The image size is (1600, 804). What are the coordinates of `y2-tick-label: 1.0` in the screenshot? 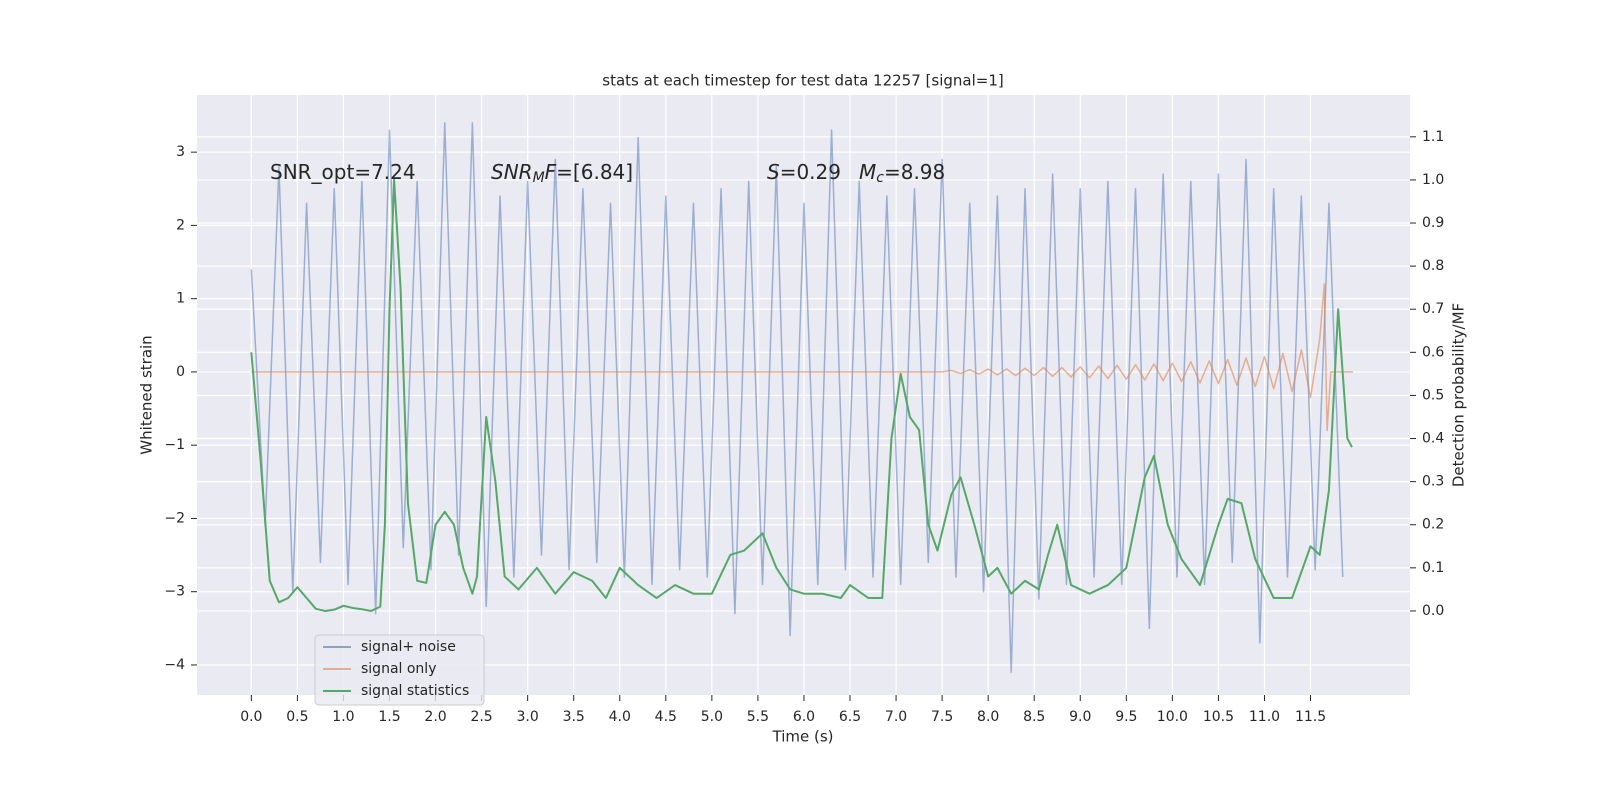 It's located at (1433, 180).